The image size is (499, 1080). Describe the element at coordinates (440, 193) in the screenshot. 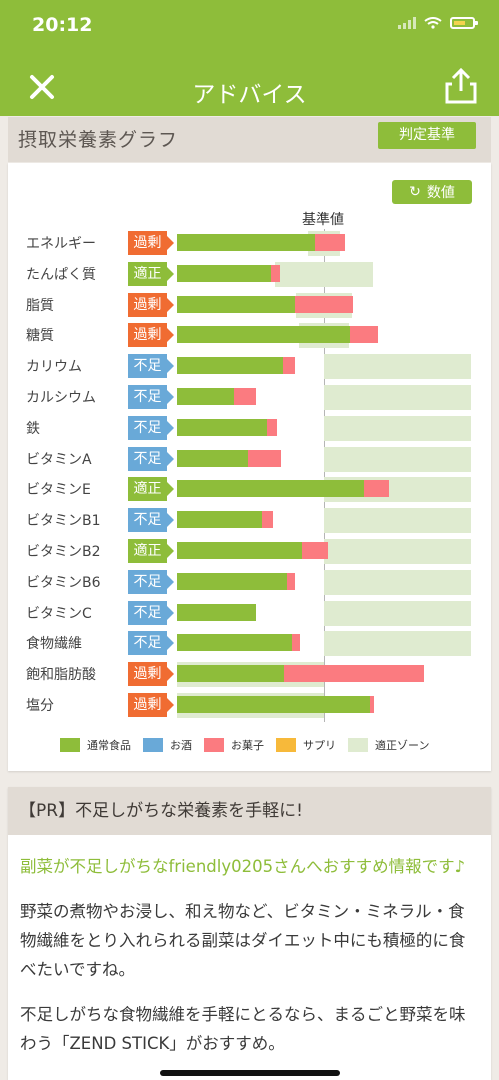

I see `numbers-button-label: 数値` at that location.